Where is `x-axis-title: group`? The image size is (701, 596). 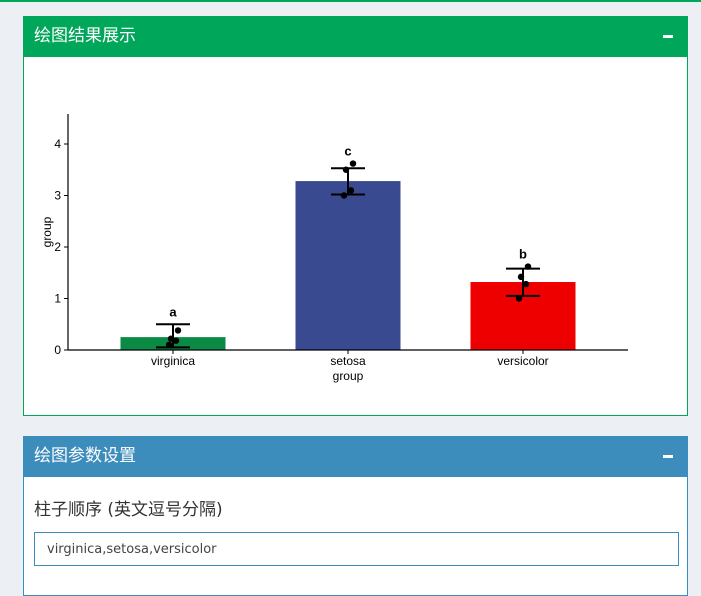 x-axis-title: group is located at coordinates (348, 376).